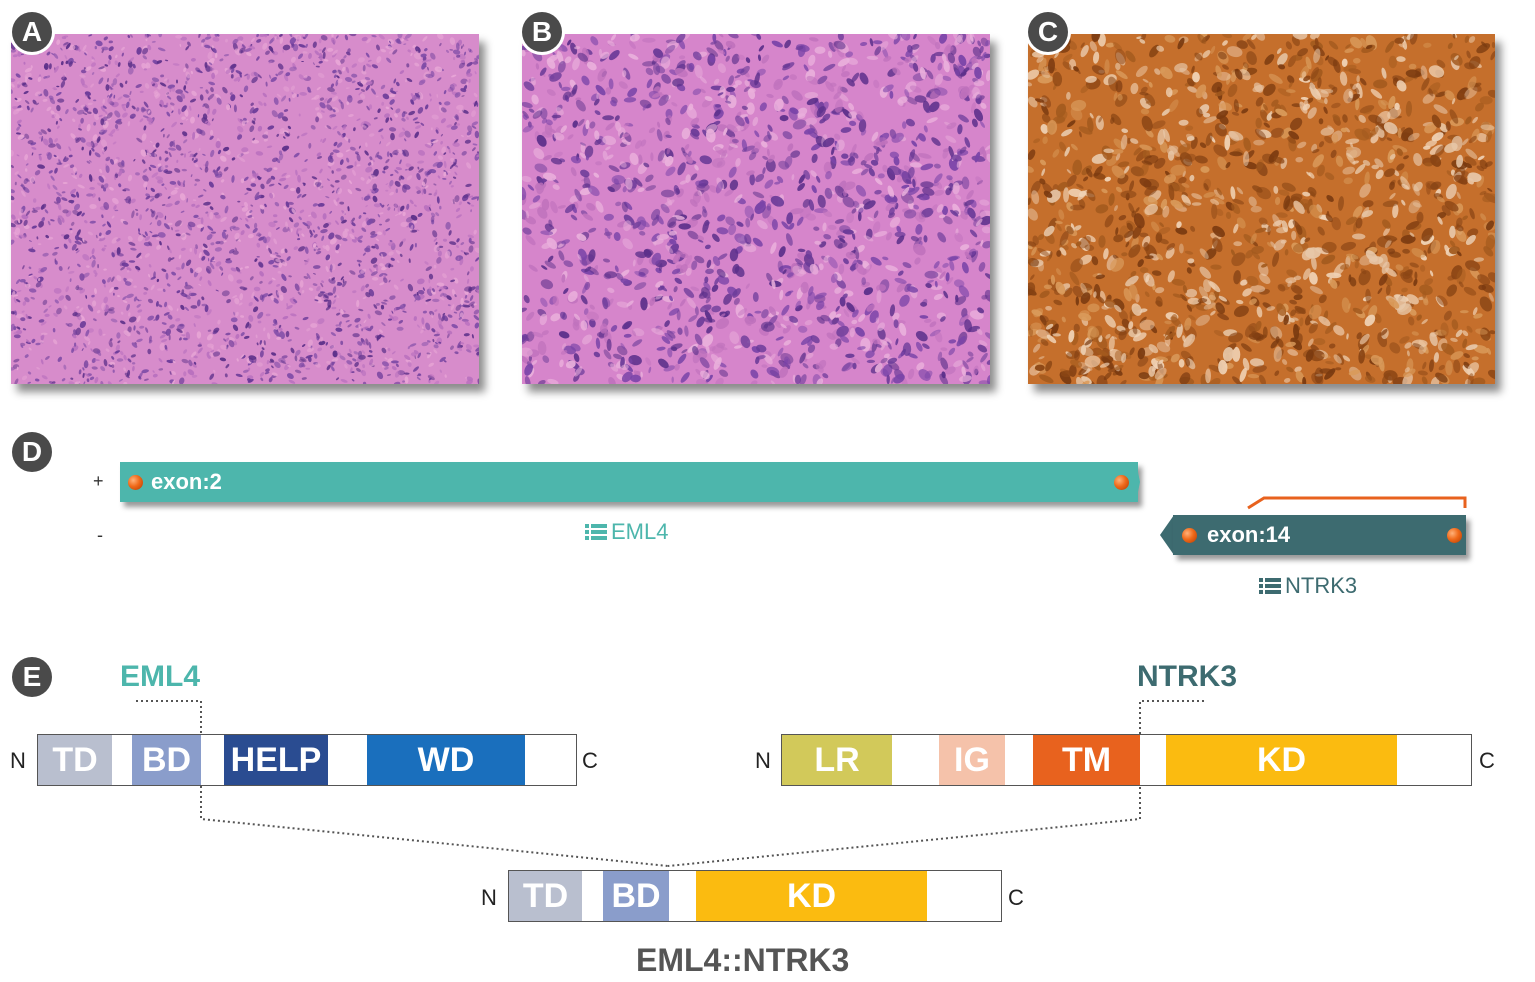  Describe the element at coordinates (186, 481) in the screenshot. I see `eml4-exon-label: exon:2` at that location.